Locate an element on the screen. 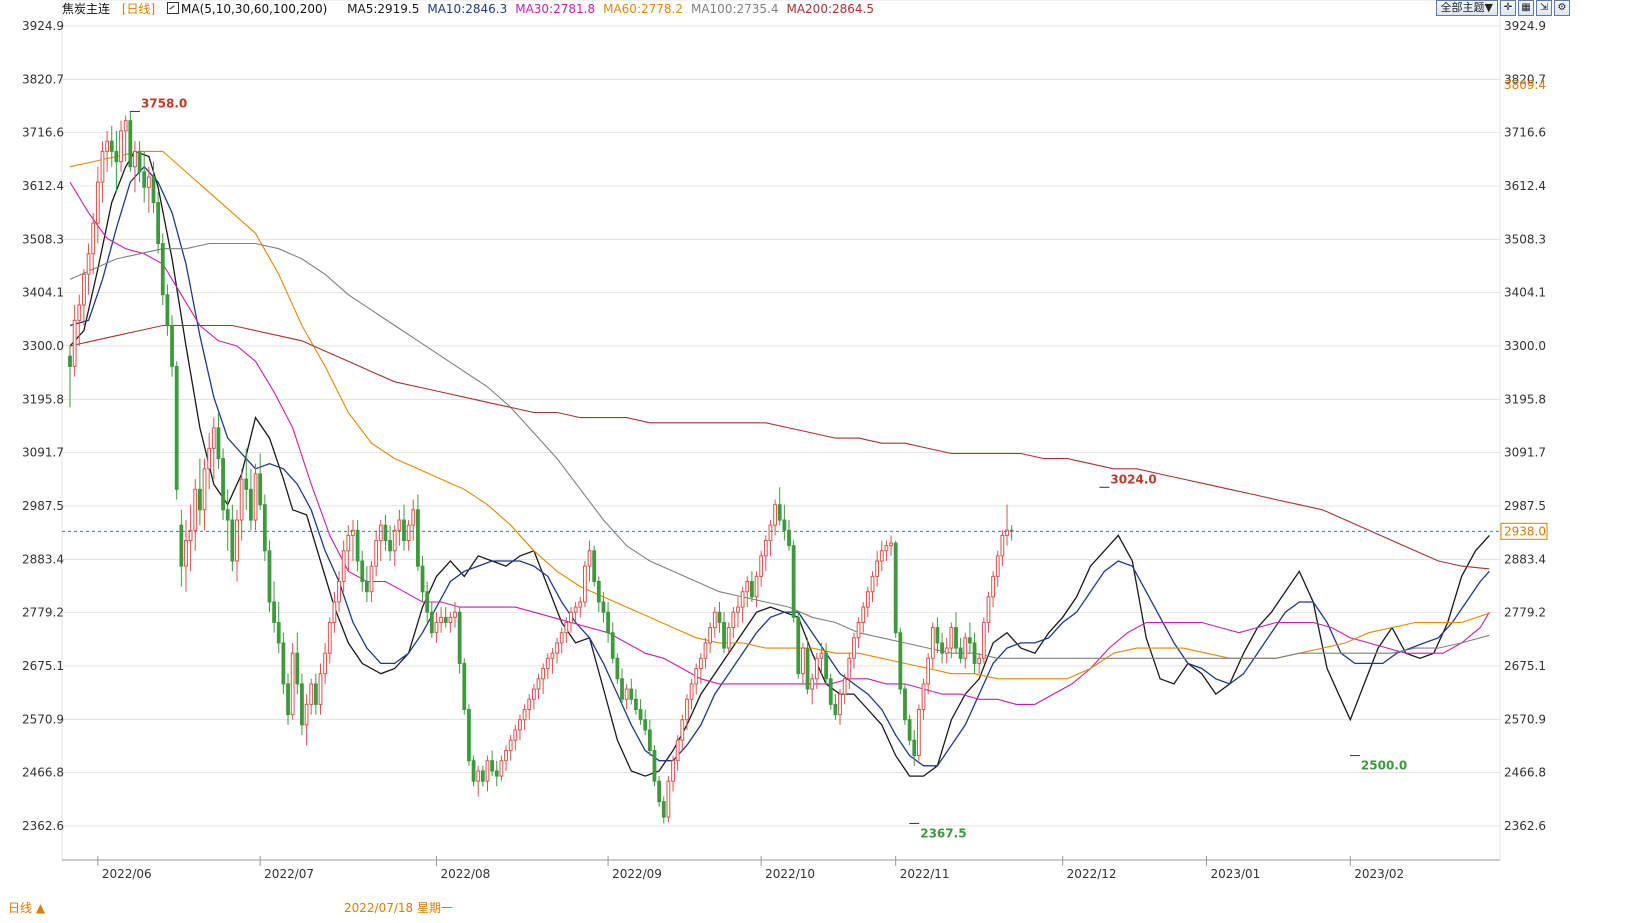 The width and height of the screenshot is (1642, 923). last-price-tag is located at coordinates (1524, 531).